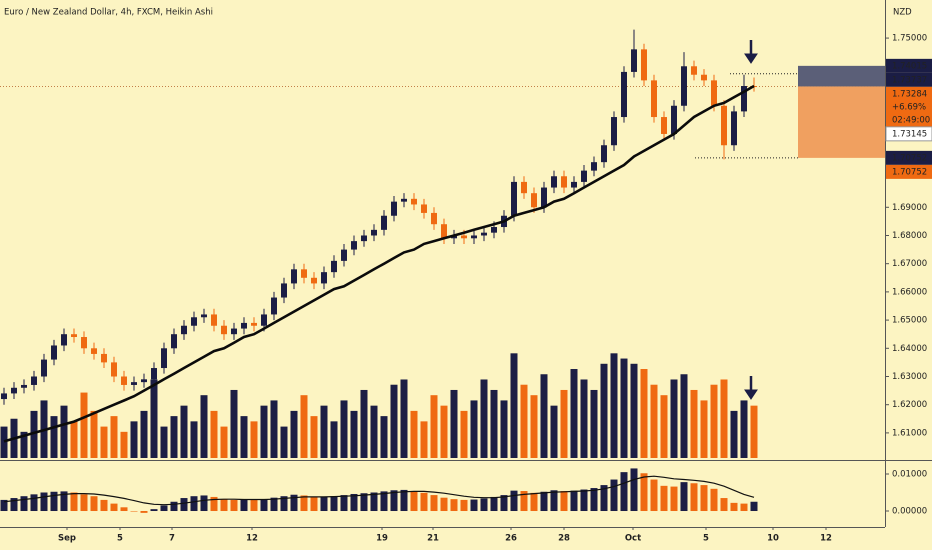  What do you see at coordinates (909, 512) in the screenshot?
I see `osc-tick-label: 0.00000` at bounding box center [909, 512].